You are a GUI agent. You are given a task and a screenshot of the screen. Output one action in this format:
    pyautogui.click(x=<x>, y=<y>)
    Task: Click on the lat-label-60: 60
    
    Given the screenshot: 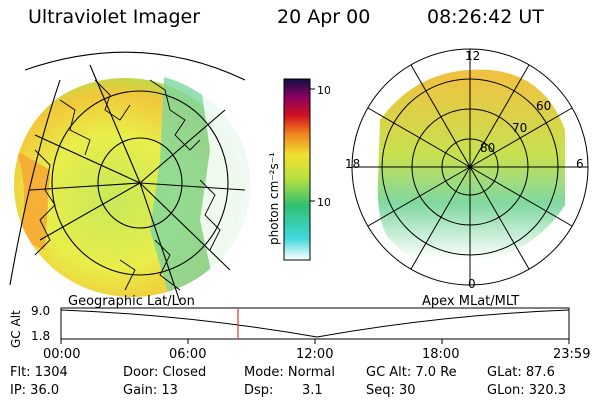 What is the action you would take?
    pyautogui.click(x=543, y=106)
    